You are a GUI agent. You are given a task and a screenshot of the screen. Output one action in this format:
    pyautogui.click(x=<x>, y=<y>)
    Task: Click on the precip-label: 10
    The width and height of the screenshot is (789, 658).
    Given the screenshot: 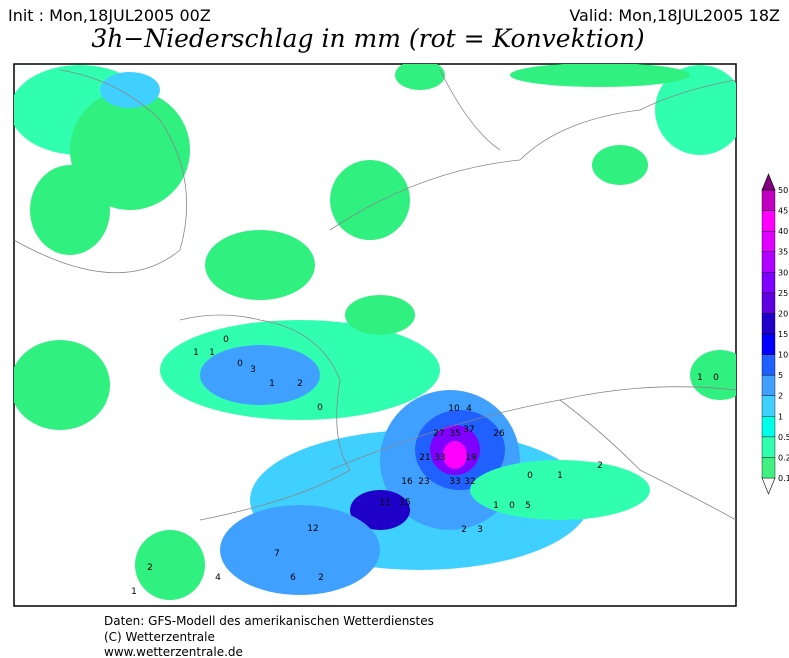 What is the action you would take?
    pyautogui.click(x=454, y=409)
    